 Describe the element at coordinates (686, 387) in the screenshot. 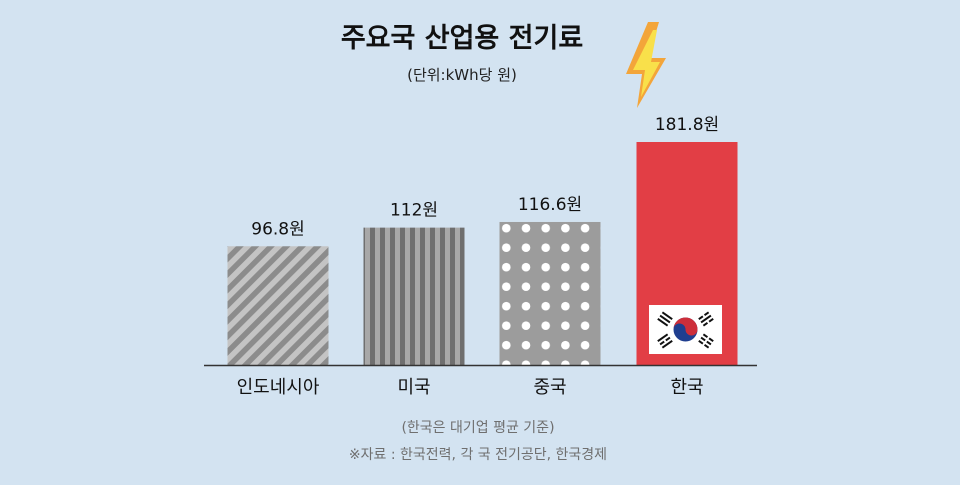

I see `category-label: 한국` at that location.